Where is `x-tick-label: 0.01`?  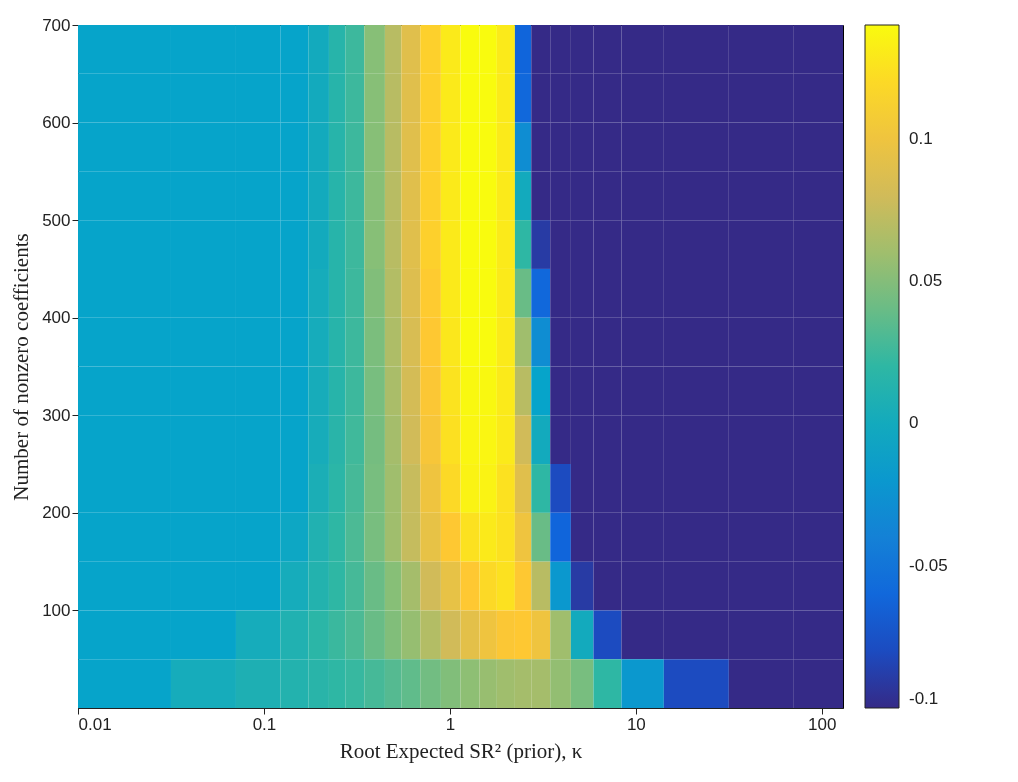 x-tick-label: 0.01 is located at coordinates (95, 724).